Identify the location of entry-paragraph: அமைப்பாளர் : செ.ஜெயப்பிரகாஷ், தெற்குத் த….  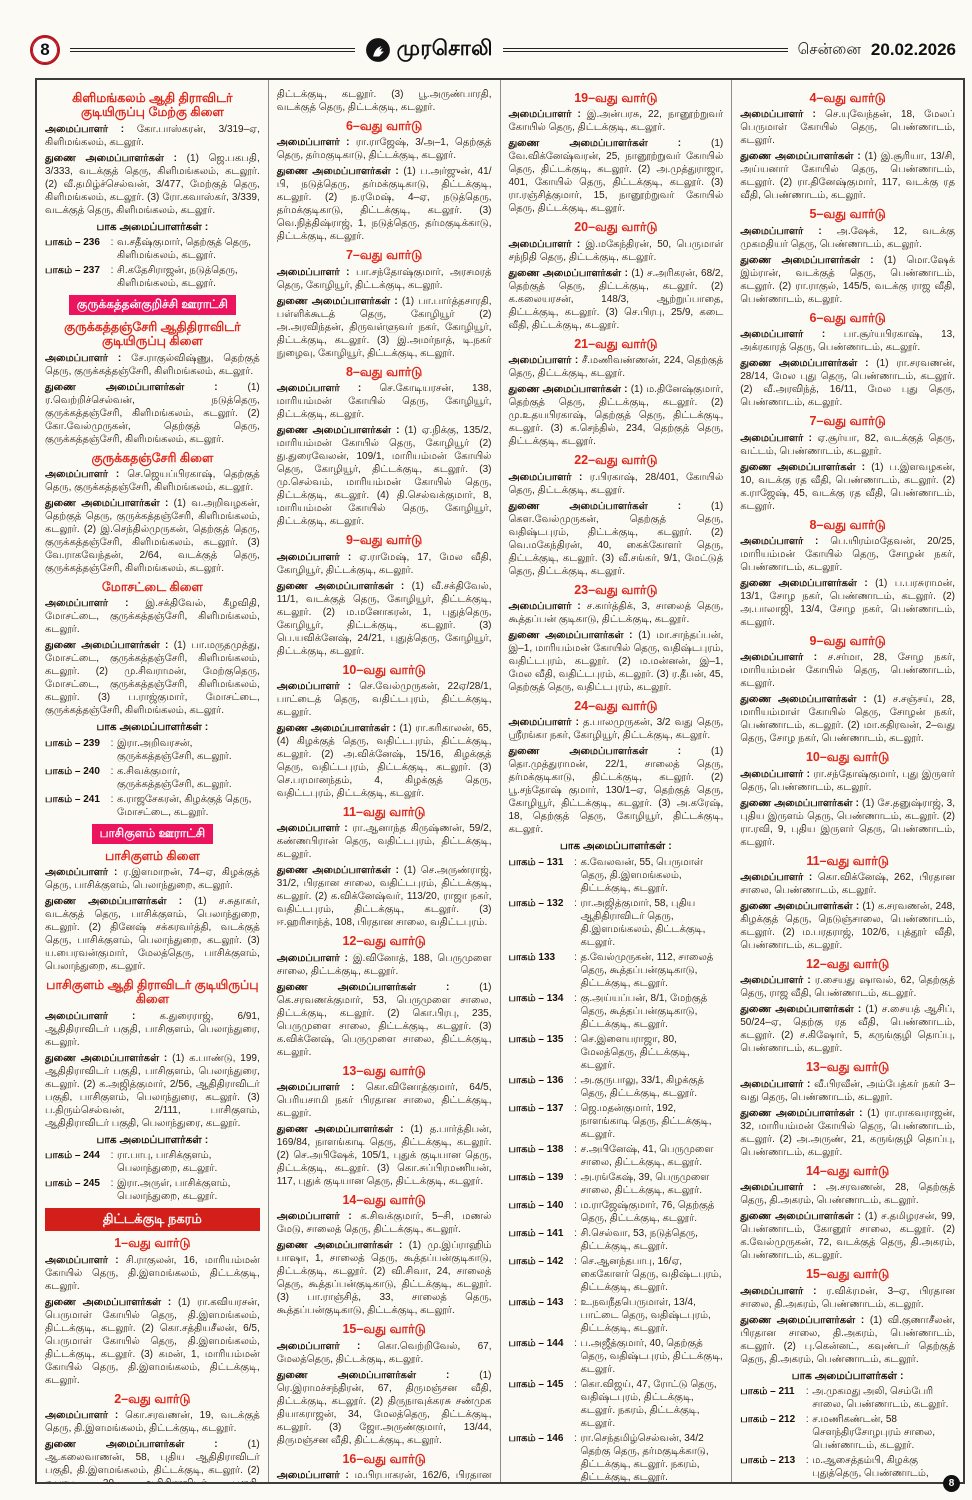
(152, 481).